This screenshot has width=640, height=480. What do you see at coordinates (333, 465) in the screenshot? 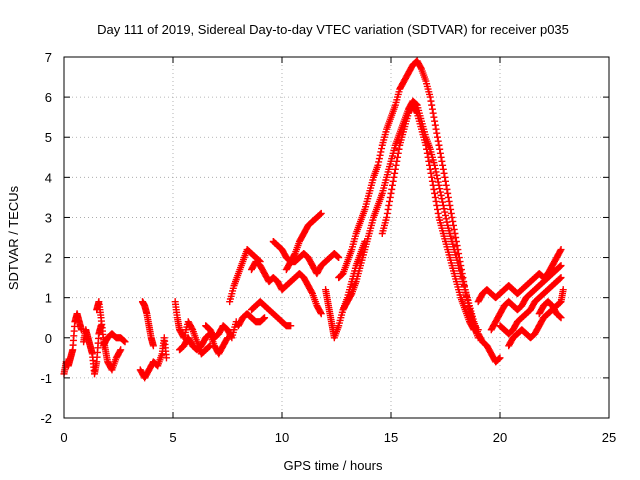
I see `x-axis-label: GPS time / hours` at bounding box center [333, 465].